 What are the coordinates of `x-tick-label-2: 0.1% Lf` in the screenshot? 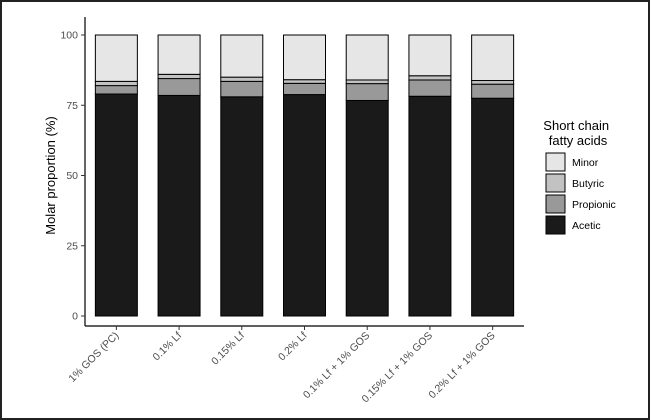 It's located at (168, 347).